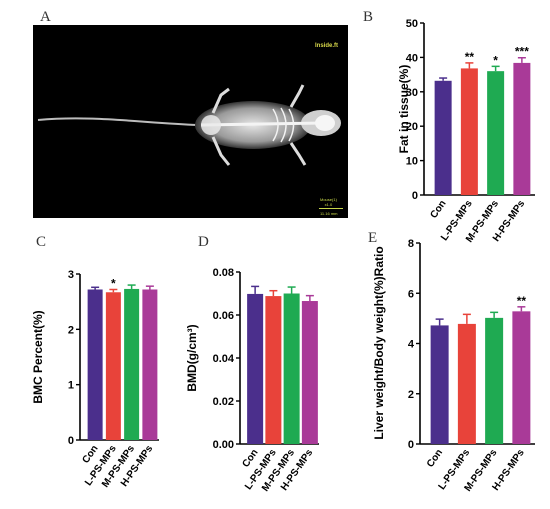 The width and height of the screenshot is (550, 509). Describe the element at coordinates (439, 384) in the screenshot. I see `bar-E-Con` at that location.